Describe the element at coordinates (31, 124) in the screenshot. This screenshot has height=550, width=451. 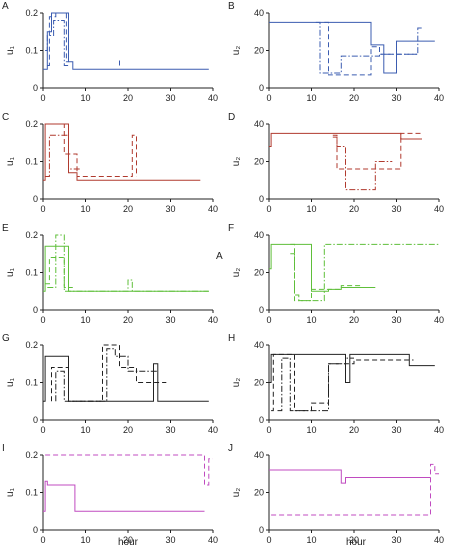
I see `y-tick-label-c-2: 0.2` at that location.